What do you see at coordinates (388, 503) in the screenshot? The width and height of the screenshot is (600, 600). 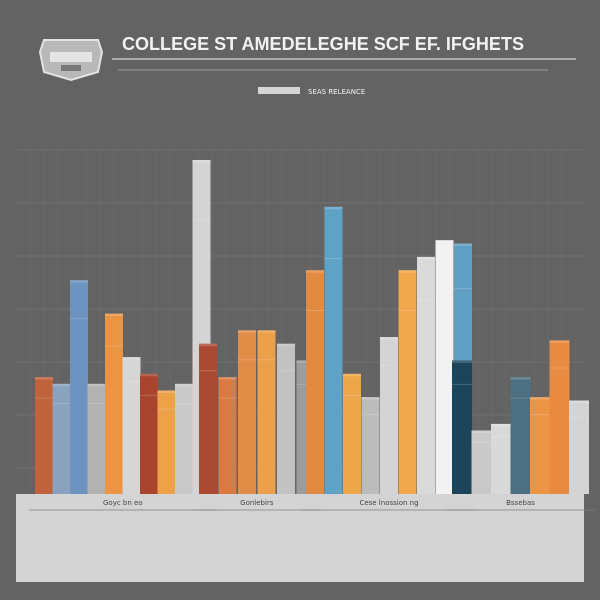 I see `group-label-2: Cese lnossion ng` at bounding box center [388, 503].